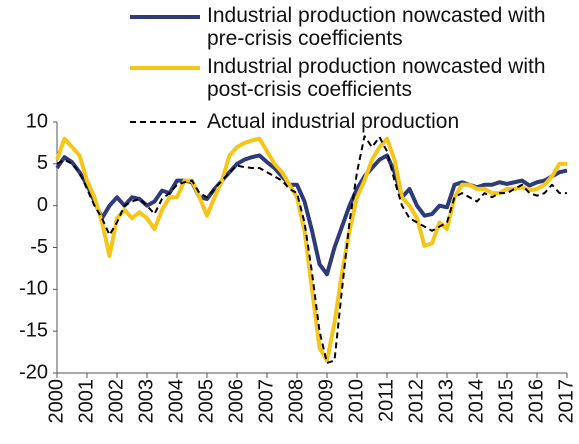 This screenshot has height=444, width=579. What do you see at coordinates (446, 401) in the screenshot?
I see `x-tick-label: 2013` at bounding box center [446, 401].